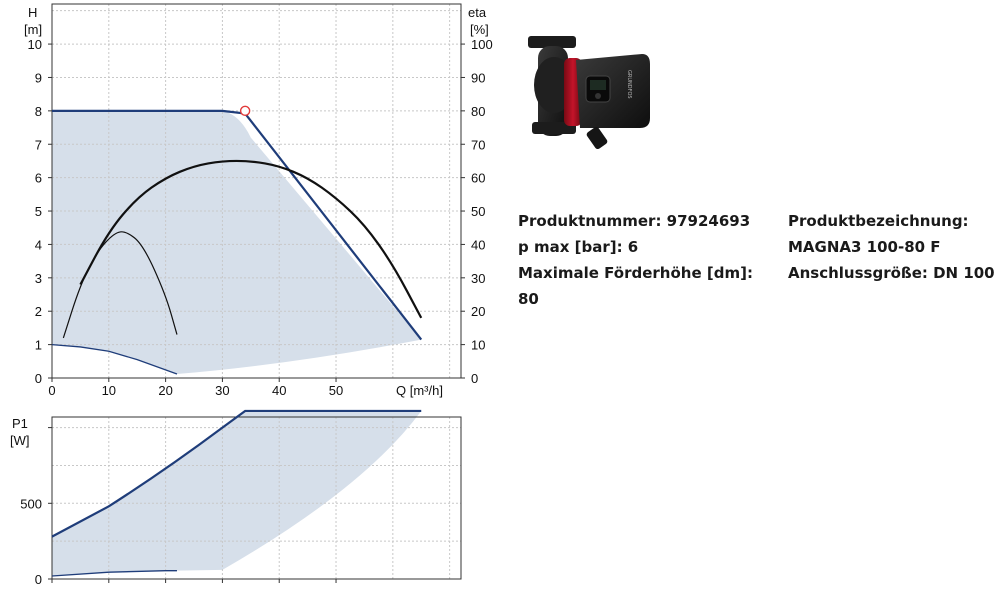  I want to click on y-tick-label-left: 2, so click(38, 311).